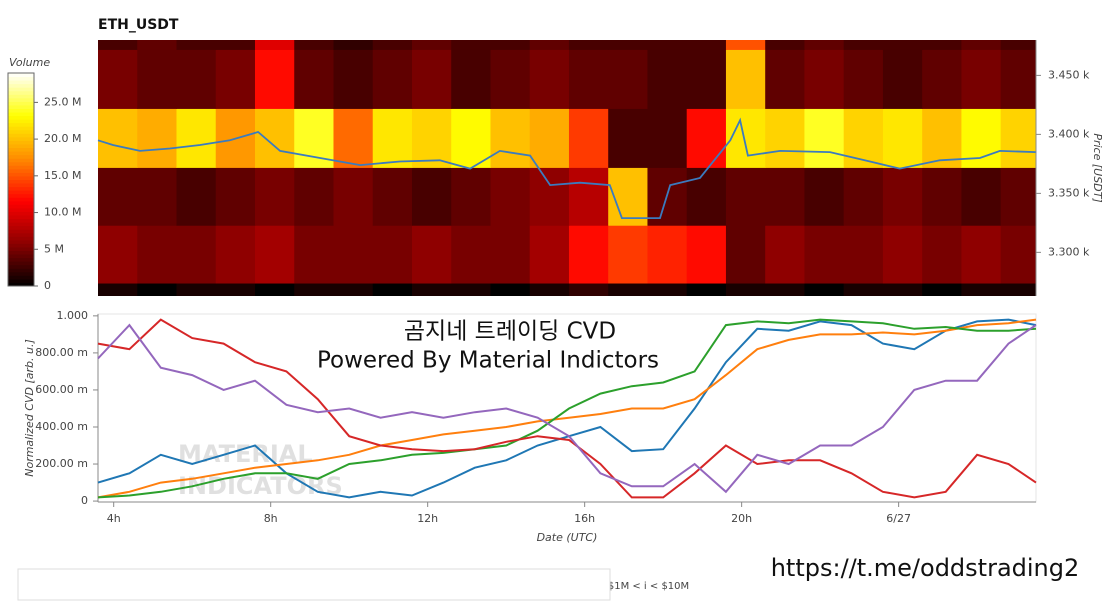 This screenshot has height=601, width=1108. I want to click on colorbar-tick-label: 5 M, so click(54, 248).